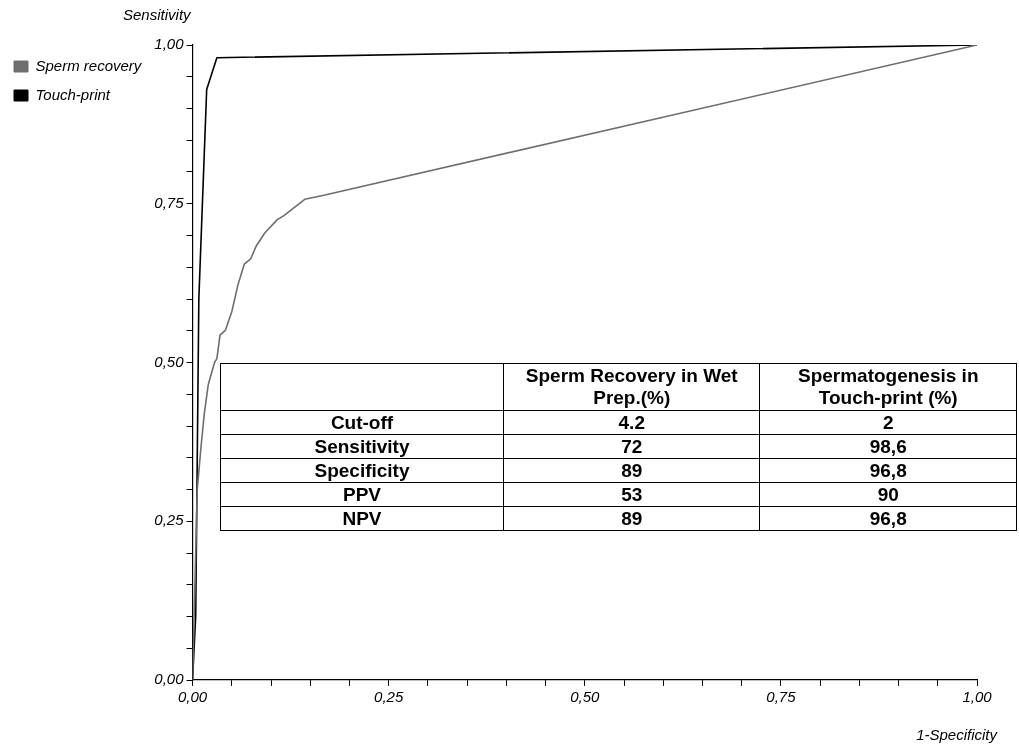 This screenshot has height=745, width=1019. Describe the element at coordinates (362, 470) in the screenshot. I see `annotation: Specificity` at that location.